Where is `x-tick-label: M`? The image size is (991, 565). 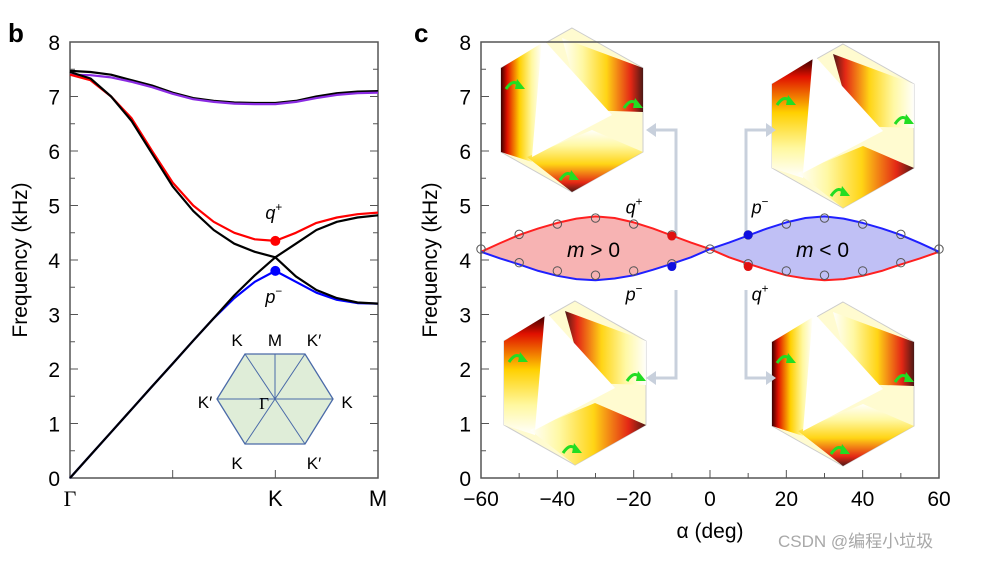
x-tick-label: M is located at coordinates (378, 498).